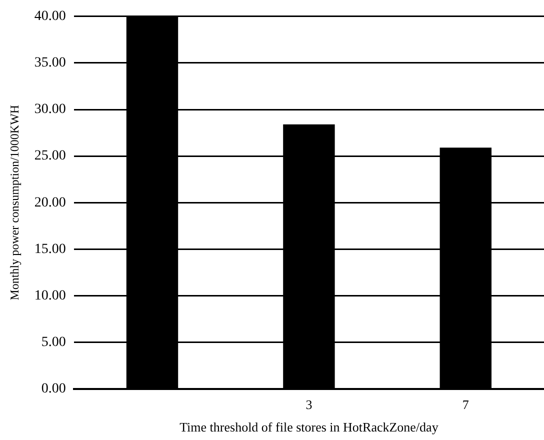 This screenshot has width=544, height=440. Describe the element at coordinates (53, 388) in the screenshot. I see `y-tick-label: 0.00` at that location.